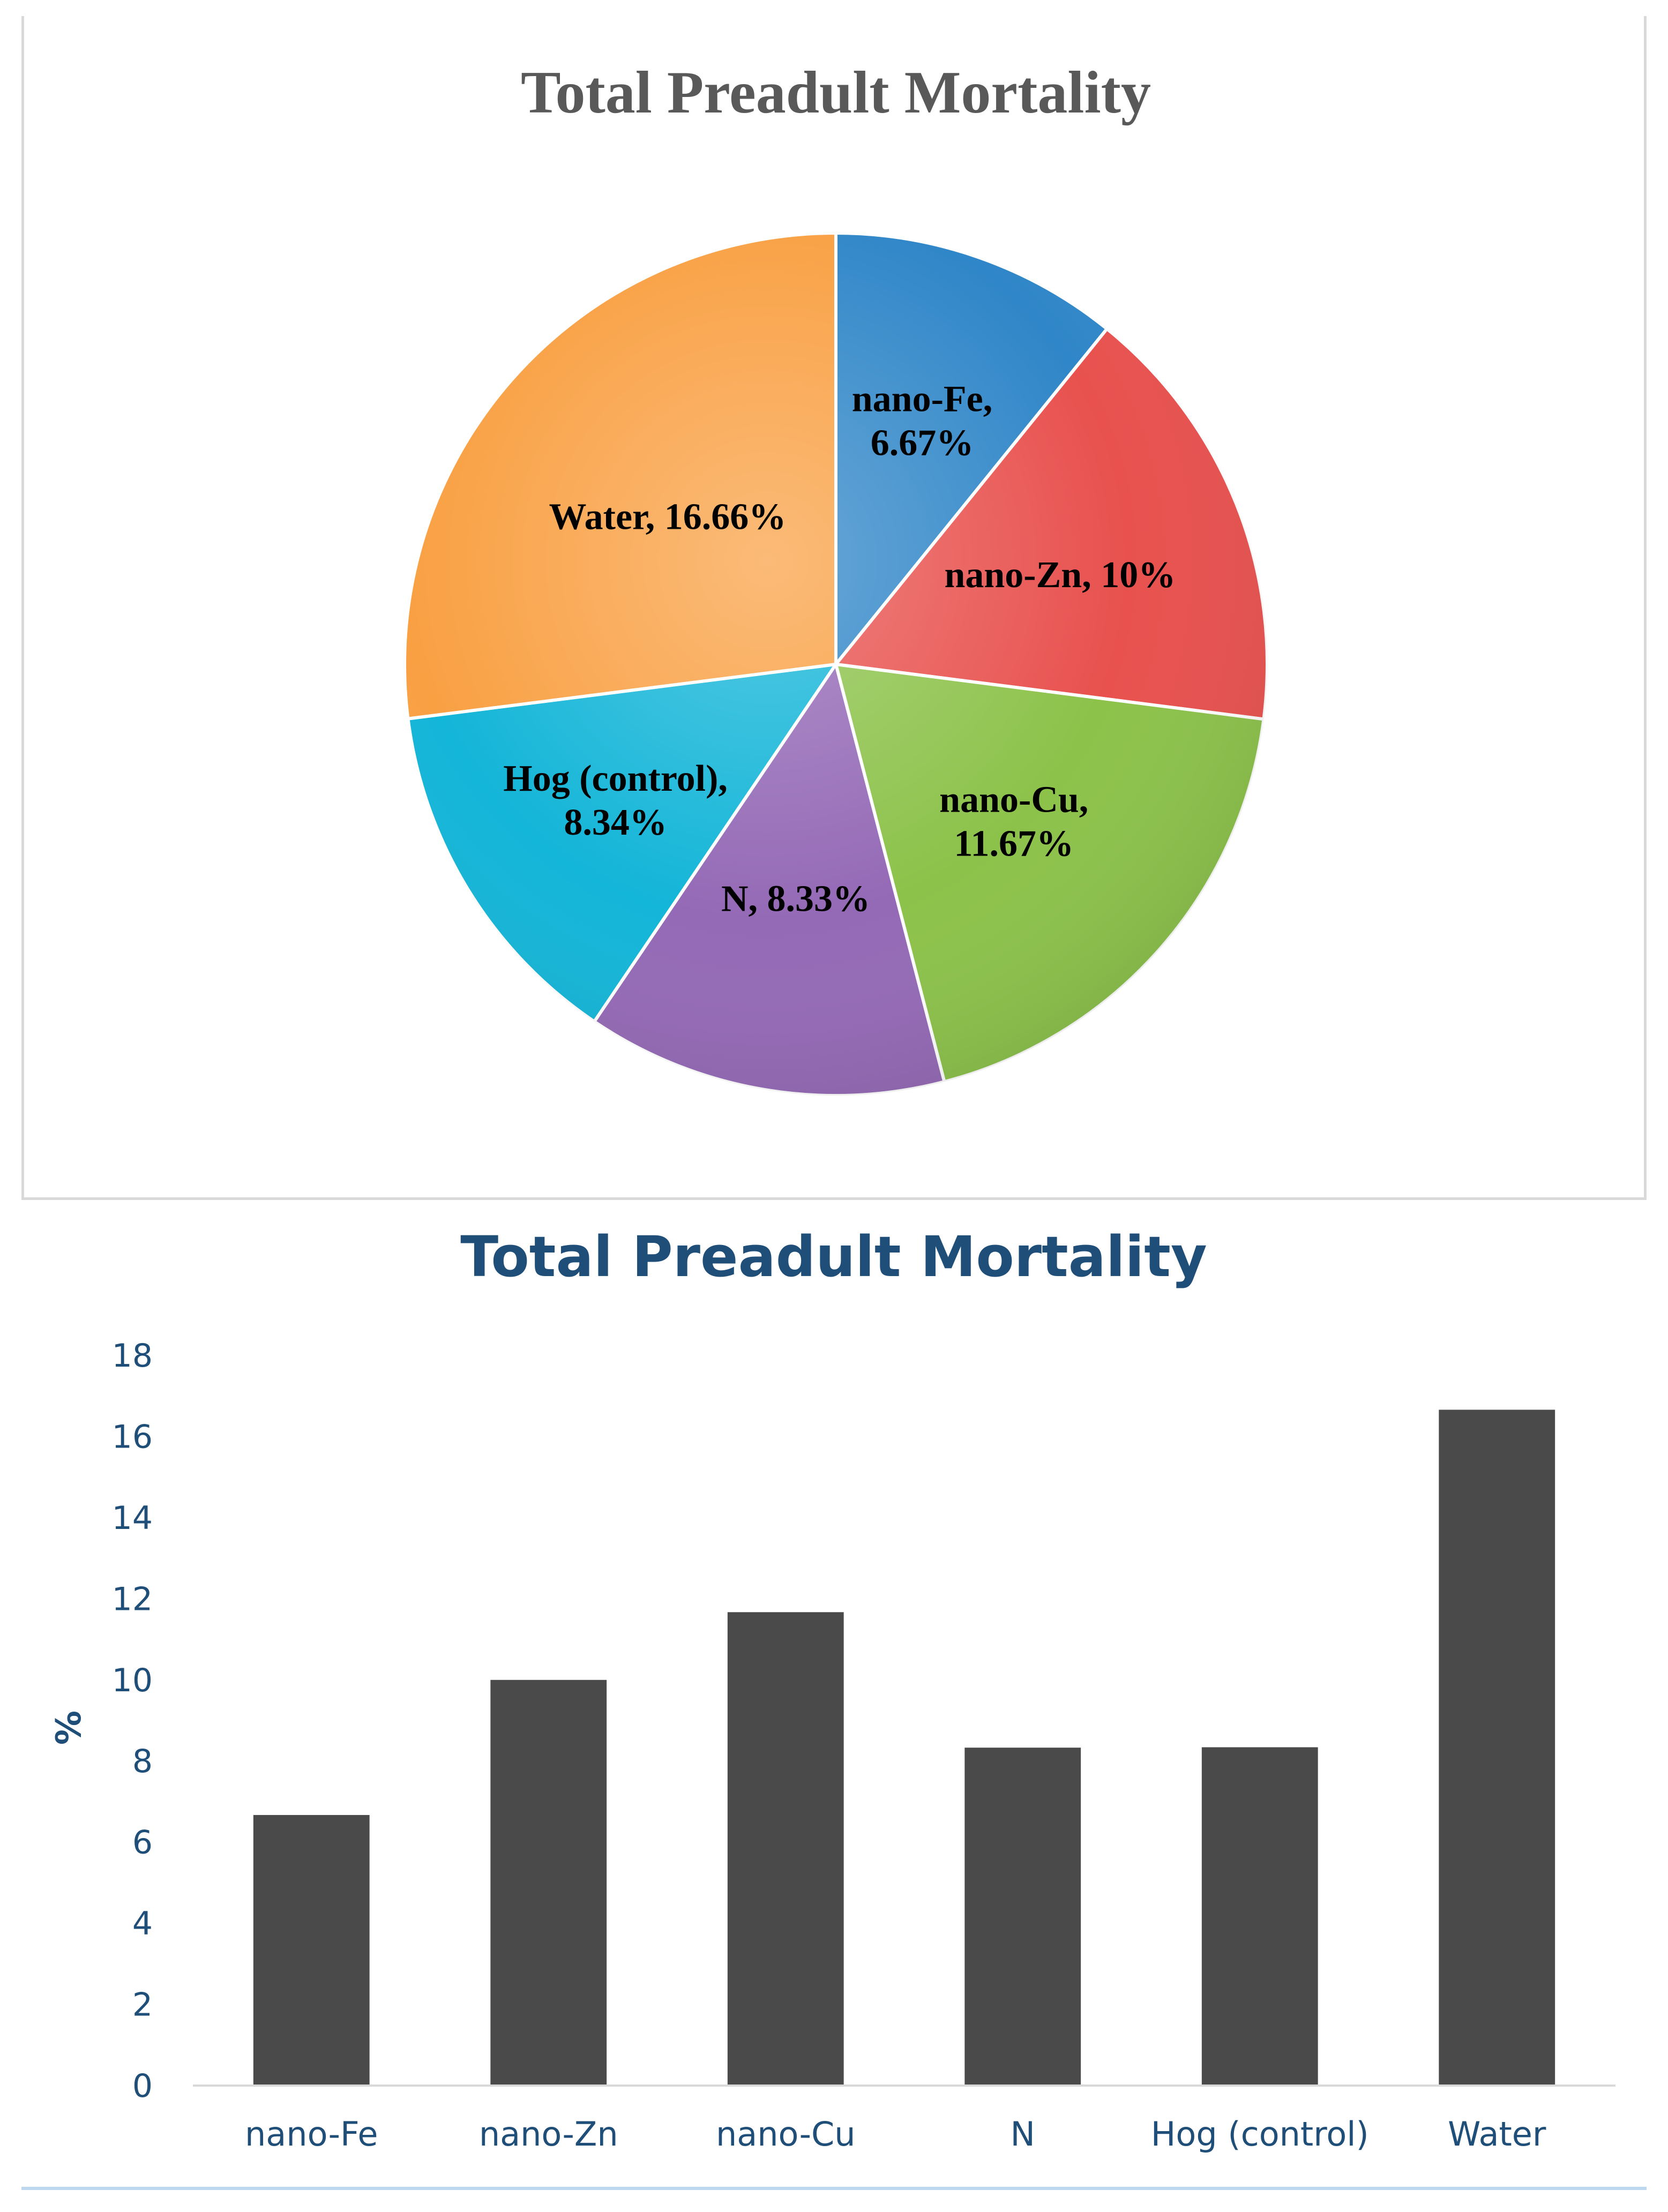 This screenshot has height=2212, width=1668. I want to click on y-tick-label: 10, so click(132, 1681).